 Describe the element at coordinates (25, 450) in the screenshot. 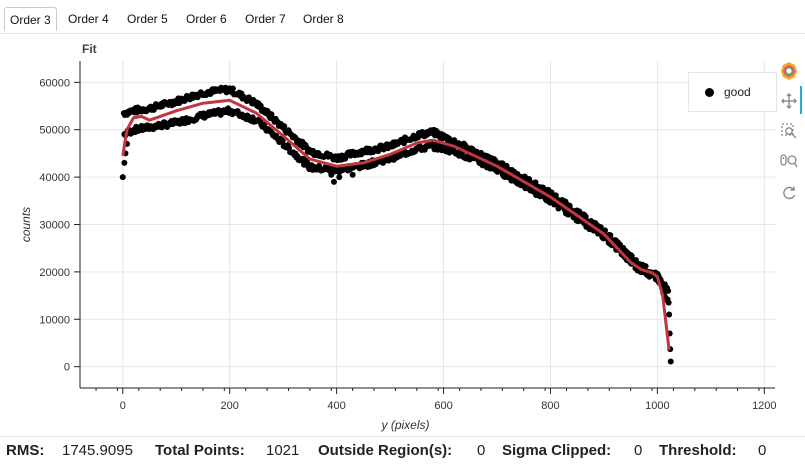

I see `rms-label: RMS:` at that location.